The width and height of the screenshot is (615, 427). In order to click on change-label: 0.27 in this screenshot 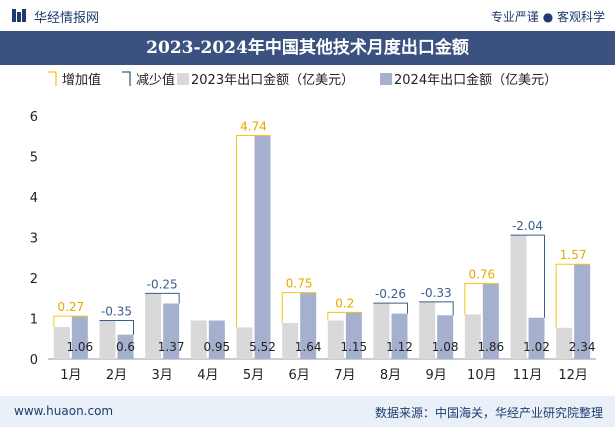, I will do `click(70, 307)`.